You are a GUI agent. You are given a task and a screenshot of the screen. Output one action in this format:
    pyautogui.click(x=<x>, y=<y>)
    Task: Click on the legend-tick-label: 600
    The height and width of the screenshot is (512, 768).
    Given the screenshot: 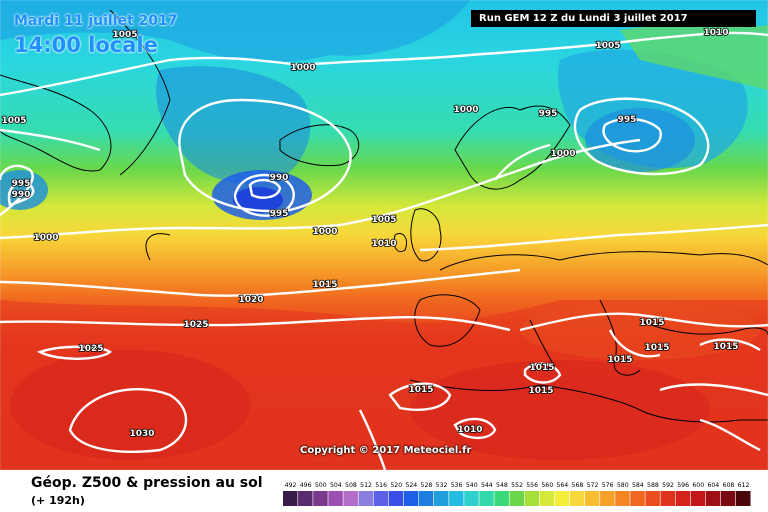 What is the action you would take?
    pyautogui.click(x=698, y=485)
    